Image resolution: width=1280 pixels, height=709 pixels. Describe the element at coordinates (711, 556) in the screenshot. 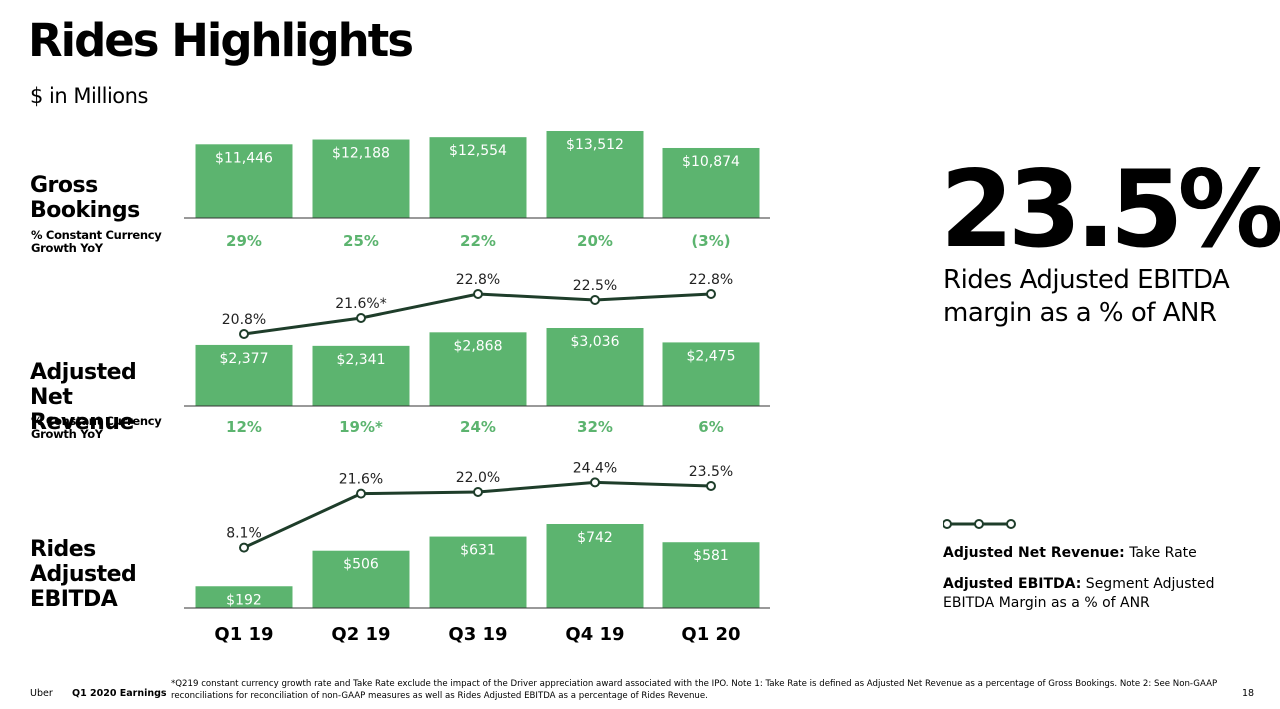

I see `bar-value-label: $581` at that location.